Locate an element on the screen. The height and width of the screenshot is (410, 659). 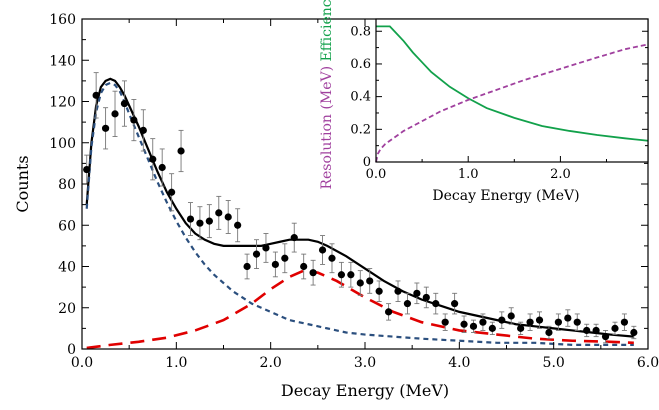
y-tick-label: 60 is located at coordinates (67, 226).